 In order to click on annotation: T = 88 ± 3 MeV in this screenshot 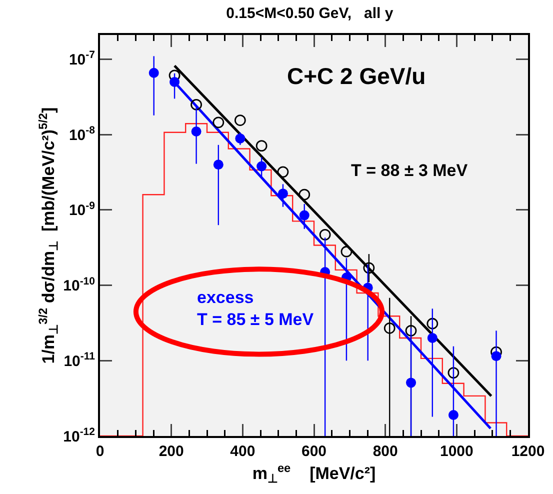, I will do `click(409, 170)`.